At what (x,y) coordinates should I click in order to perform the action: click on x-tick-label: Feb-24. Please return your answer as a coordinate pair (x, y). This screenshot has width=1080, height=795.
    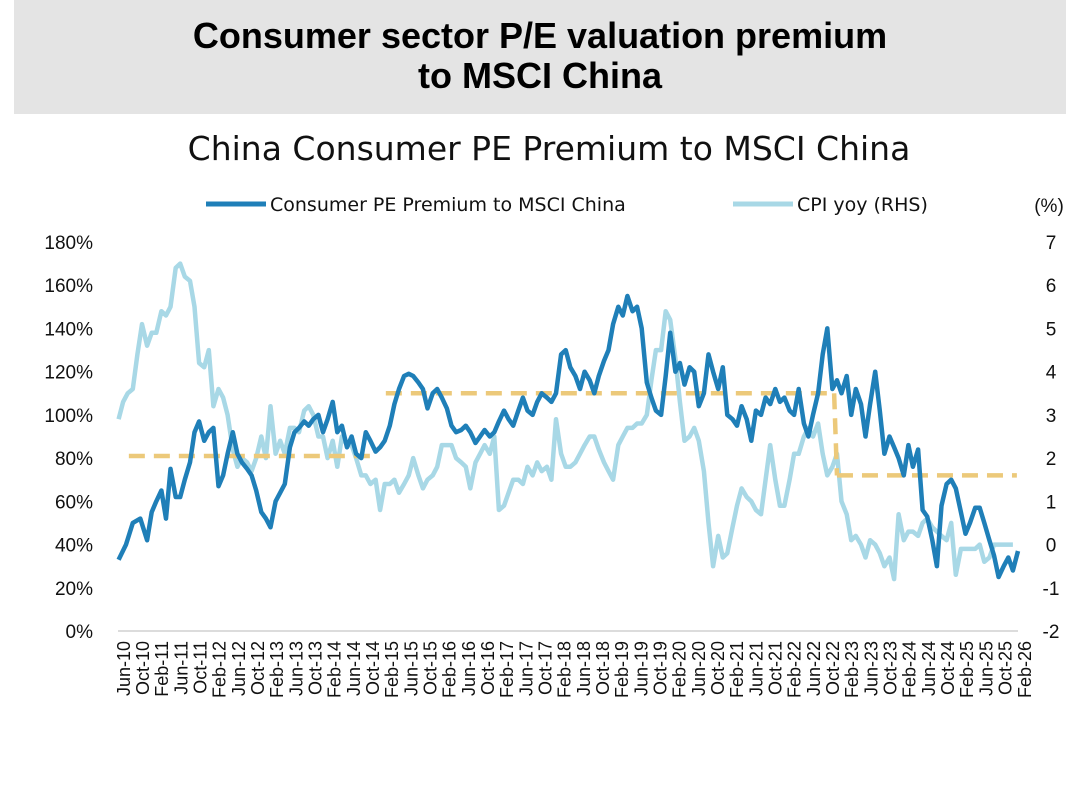
    Looking at the image, I should click on (910, 669).